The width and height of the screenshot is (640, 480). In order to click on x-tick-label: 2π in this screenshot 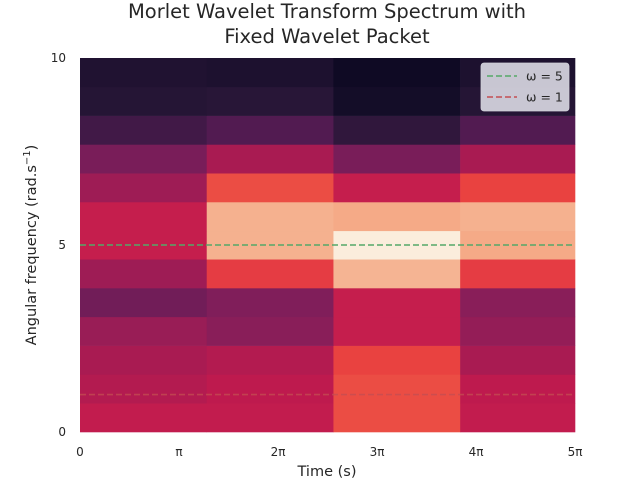, I will do `click(278, 452)`.